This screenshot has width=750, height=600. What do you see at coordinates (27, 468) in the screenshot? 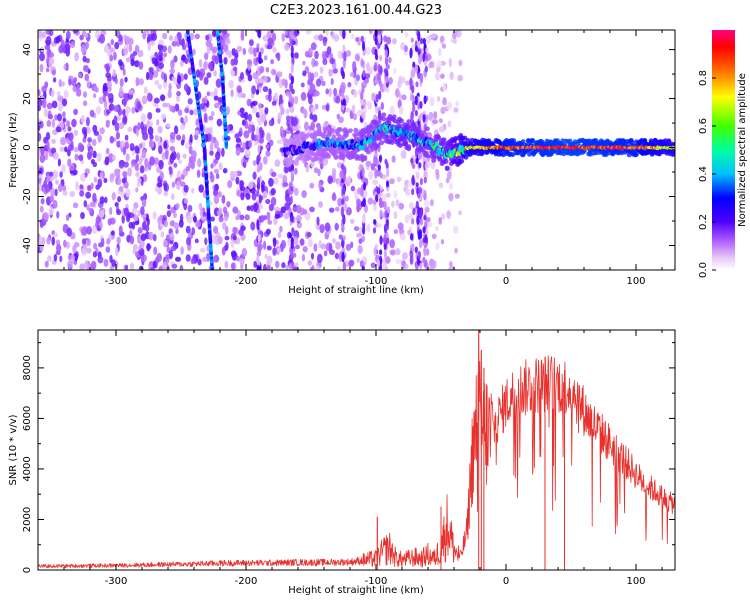
I see `y-tick-label: 4000` at bounding box center [27, 468].